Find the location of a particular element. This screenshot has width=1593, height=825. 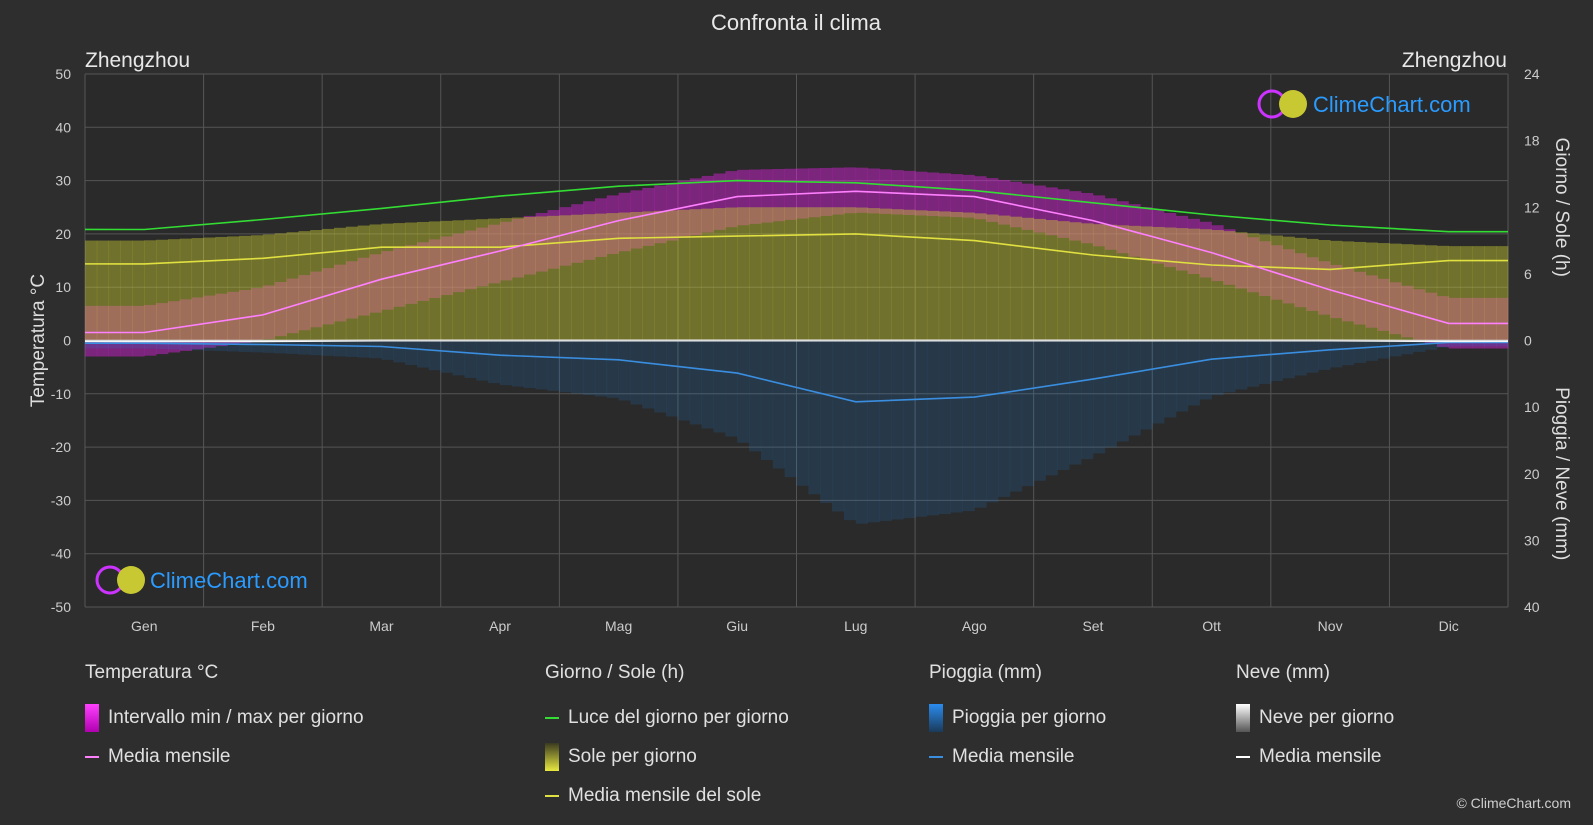

y-right-bottom-tick-label: 20 is located at coordinates (1532, 474).